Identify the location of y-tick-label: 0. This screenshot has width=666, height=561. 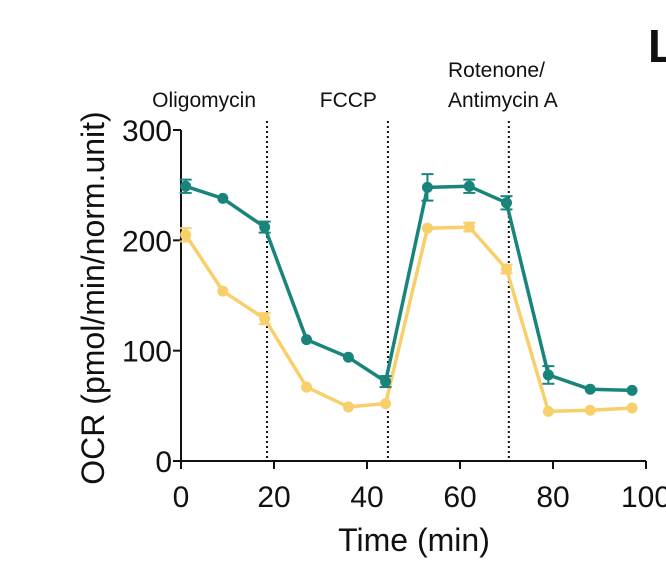
(163, 462).